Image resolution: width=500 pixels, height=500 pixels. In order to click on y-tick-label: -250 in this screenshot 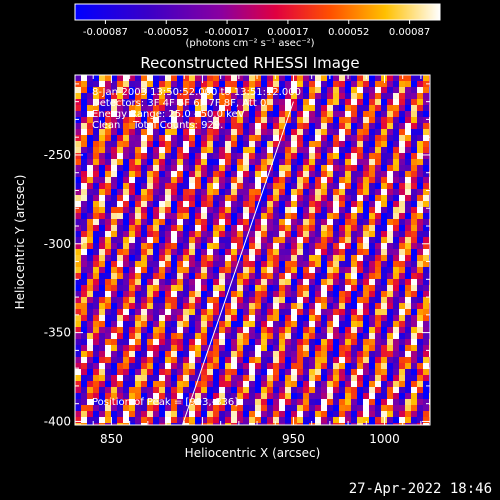, I will do `click(57, 155)`.